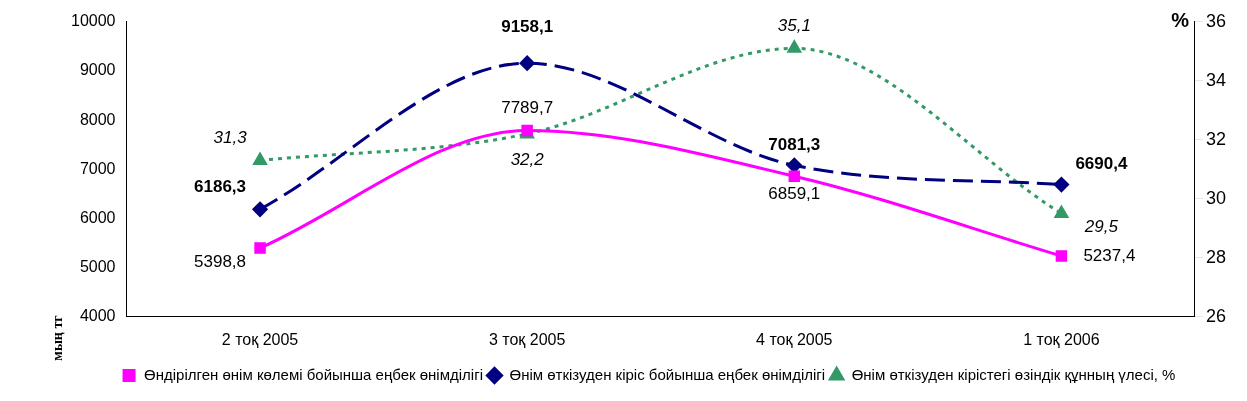 This screenshot has height=401, width=1247. I want to click on y-tick-label: 5000, so click(97, 267).